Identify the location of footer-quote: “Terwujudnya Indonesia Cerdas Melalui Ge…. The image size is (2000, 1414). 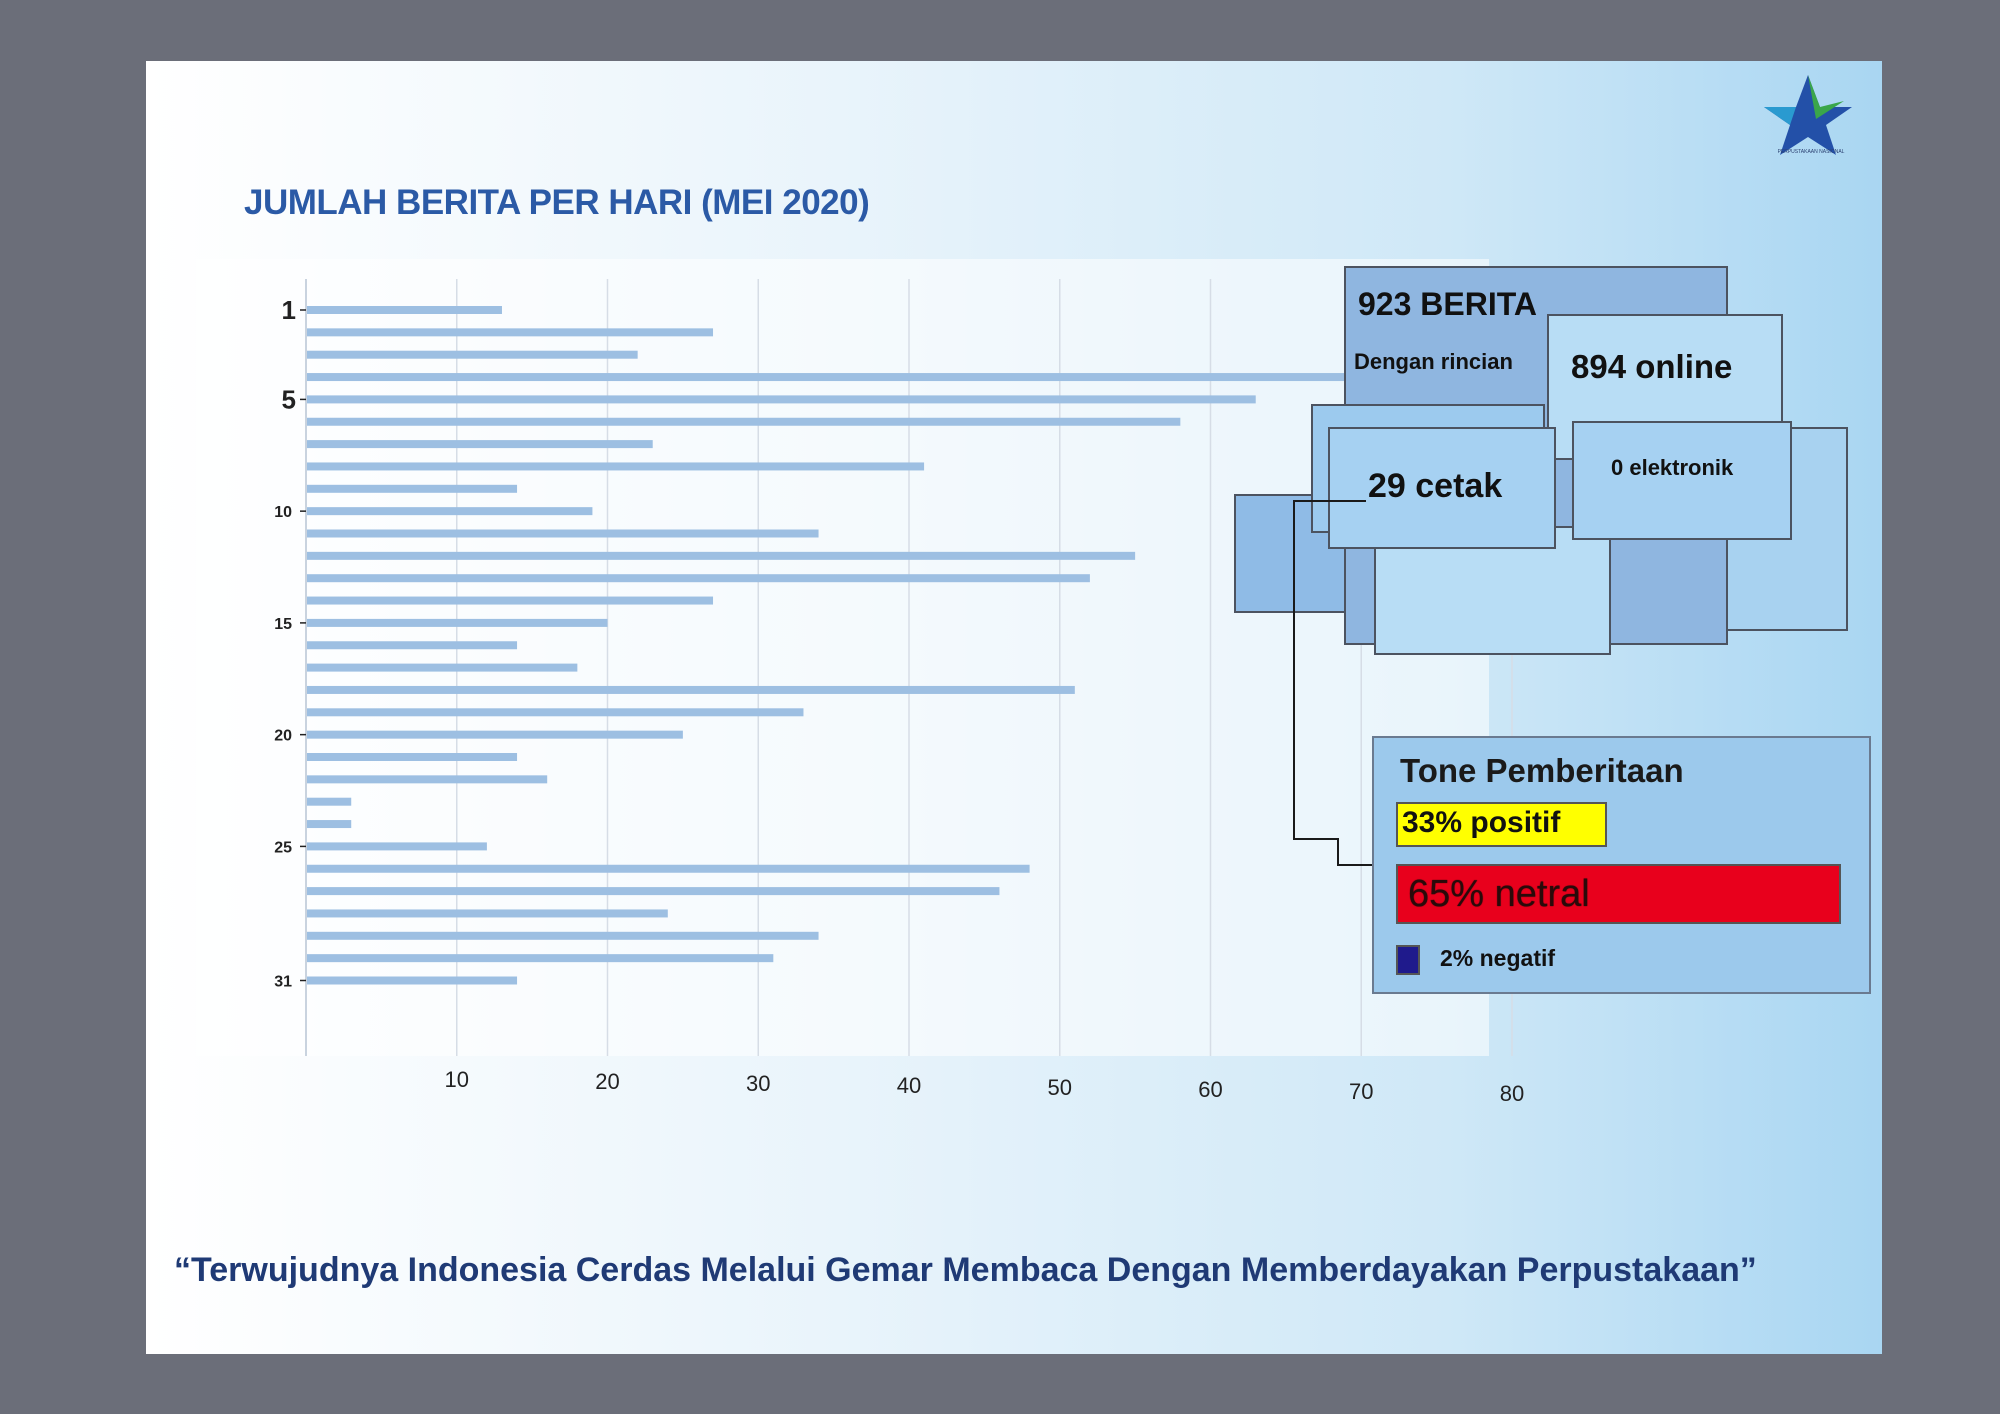
(965, 1270).